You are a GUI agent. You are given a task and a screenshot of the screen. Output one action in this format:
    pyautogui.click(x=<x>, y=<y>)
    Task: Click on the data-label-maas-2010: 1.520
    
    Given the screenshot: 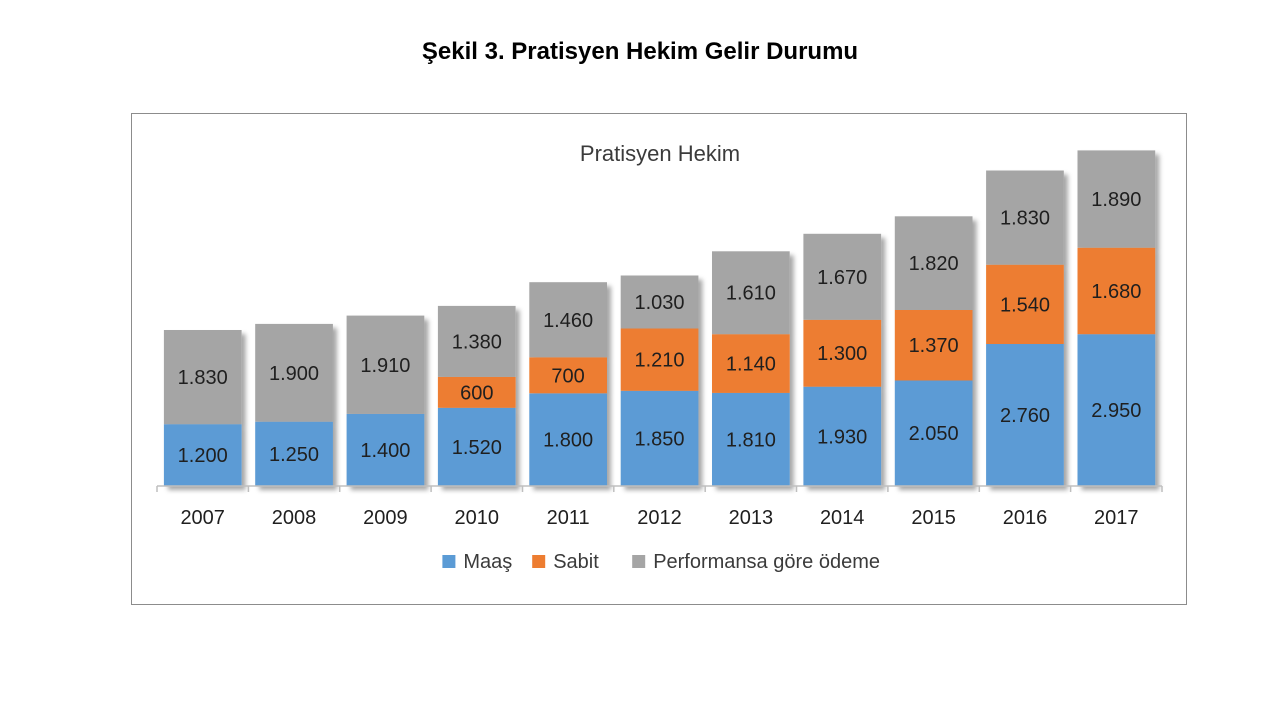 What is the action you would take?
    pyautogui.click(x=477, y=448)
    